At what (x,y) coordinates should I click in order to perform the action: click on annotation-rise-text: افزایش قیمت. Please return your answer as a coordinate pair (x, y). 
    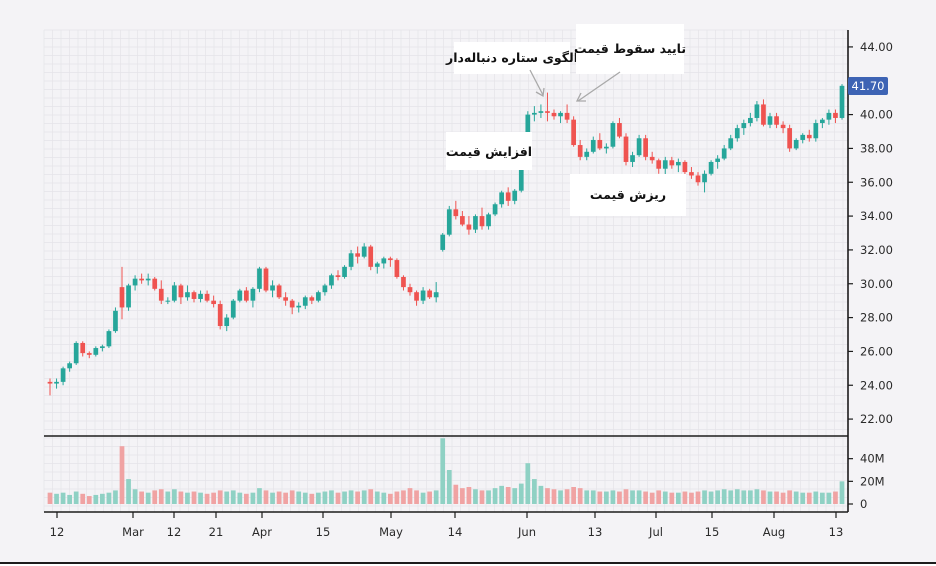
    Looking at the image, I should click on (489, 151).